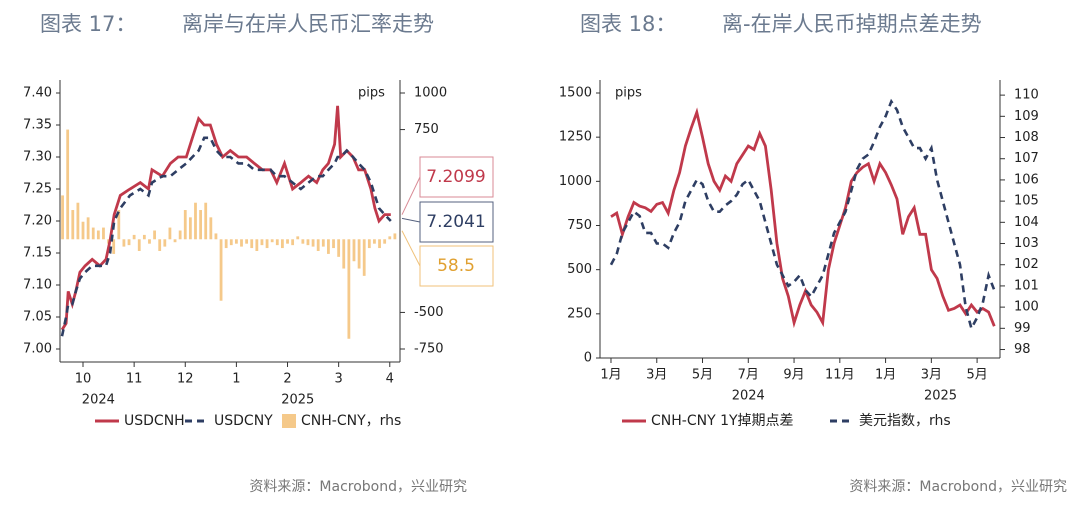  What do you see at coordinates (287, 379) in the screenshot?
I see `x-tick-label: 2` at bounding box center [287, 379].